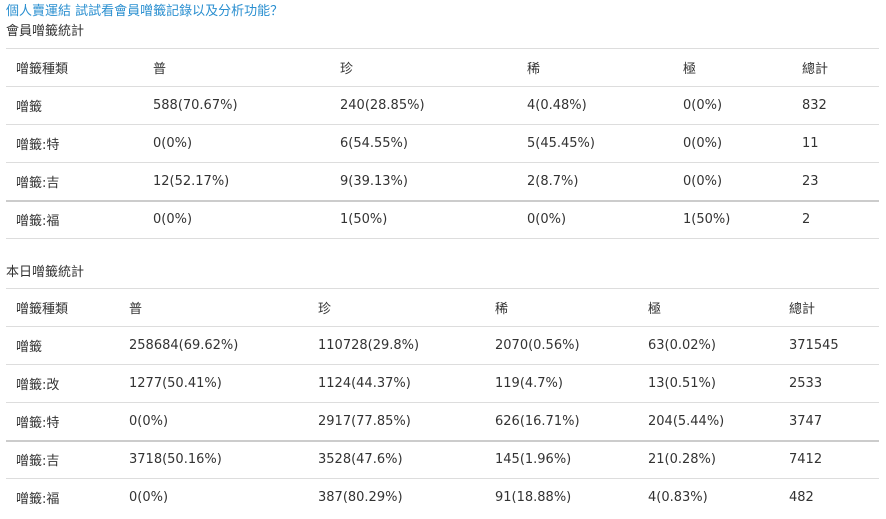 Image resolution: width=886 pixels, height=519 pixels. I want to click on table-cell: 204(5.44%), so click(708, 421).